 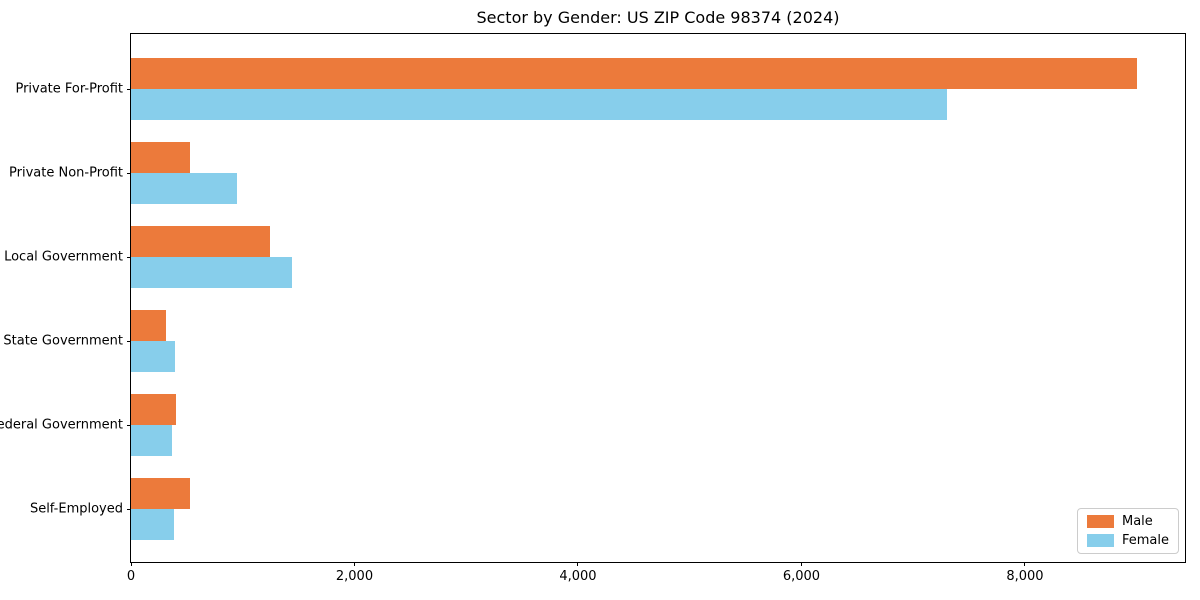 I want to click on legend-entry-female: Female, so click(x=1127, y=540).